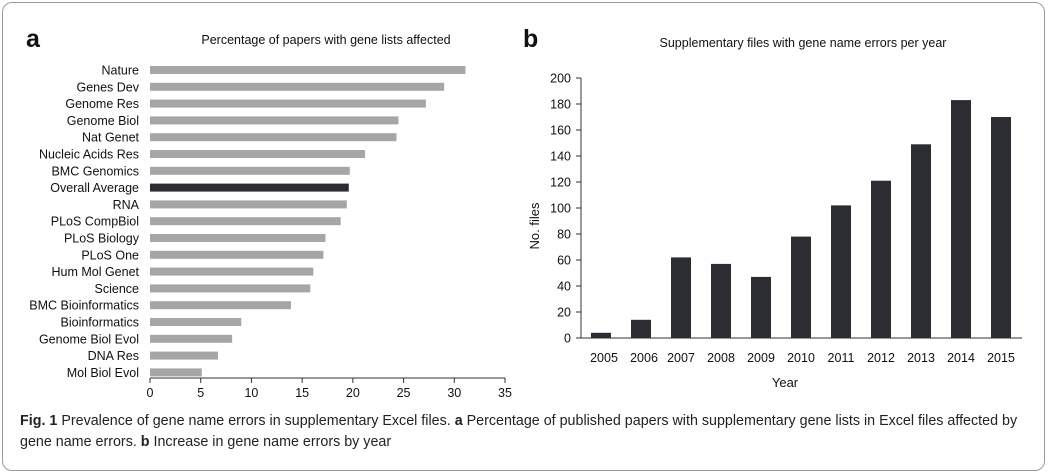 The width and height of the screenshot is (1049, 475). What do you see at coordinates (564, 287) in the screenshot?
I see `panel-b-y-tick-label: 40` at bounding box center [564, 287].